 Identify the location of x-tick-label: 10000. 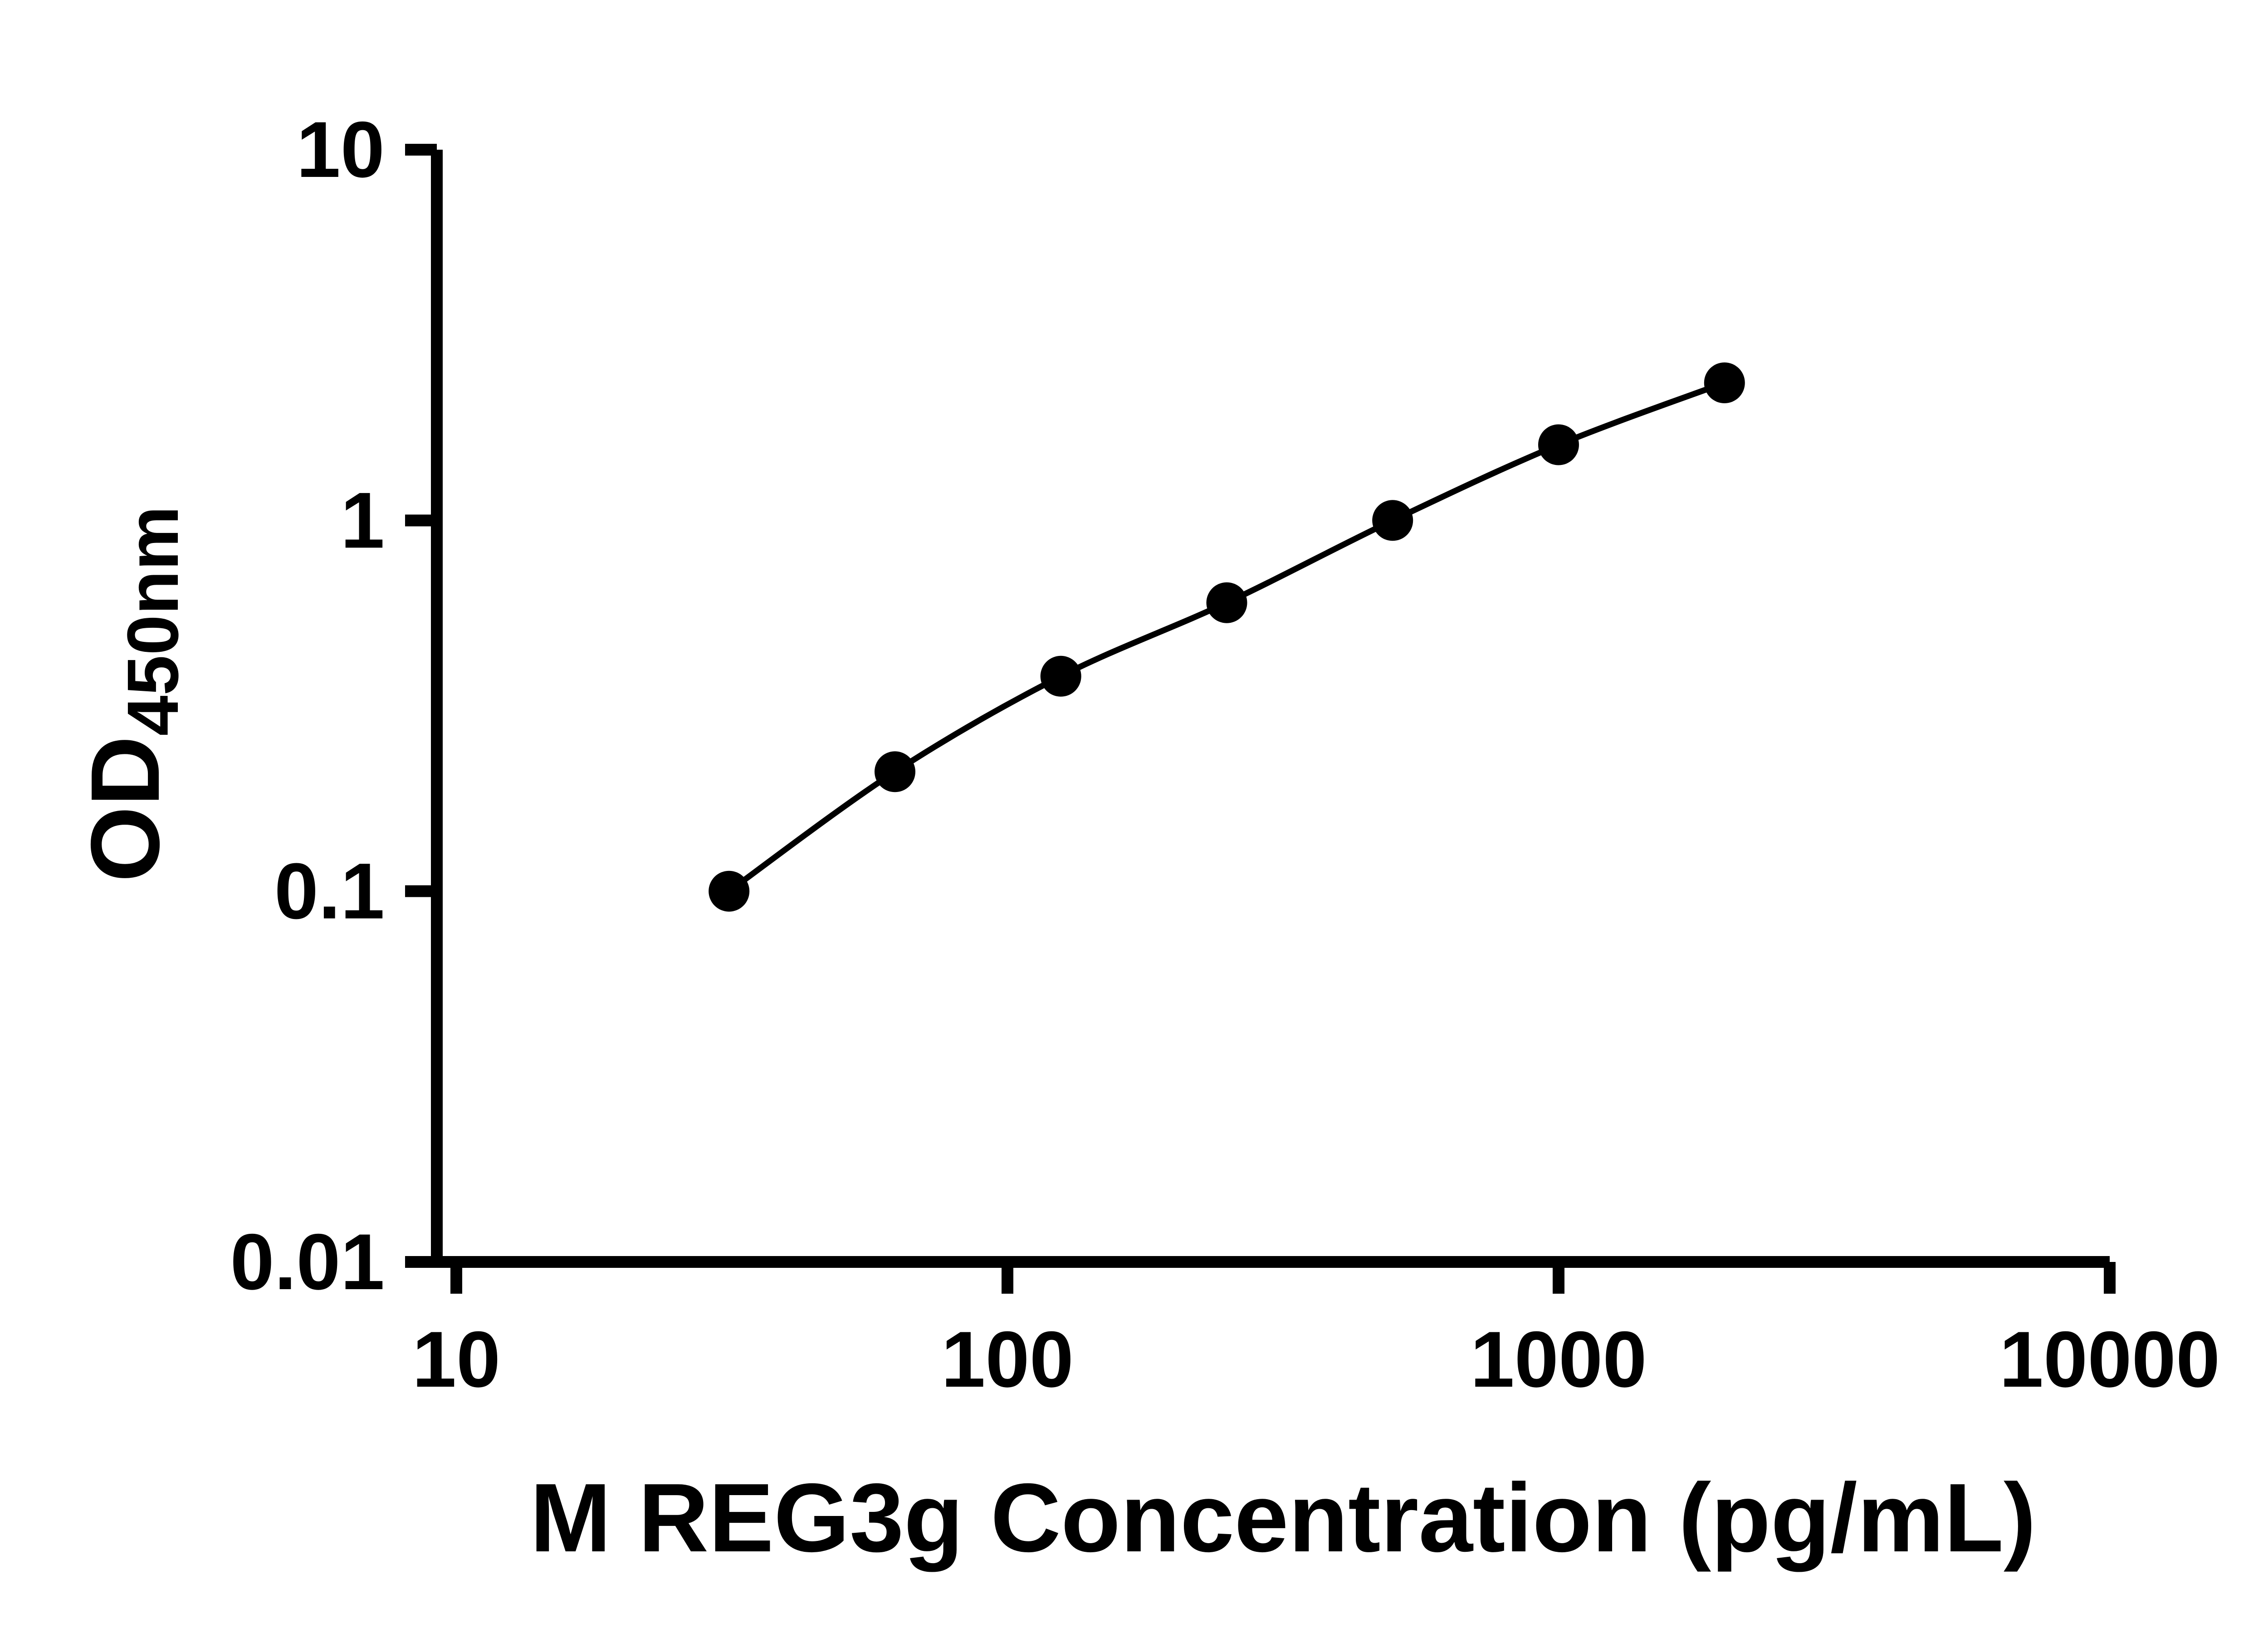
(2109, 1359).